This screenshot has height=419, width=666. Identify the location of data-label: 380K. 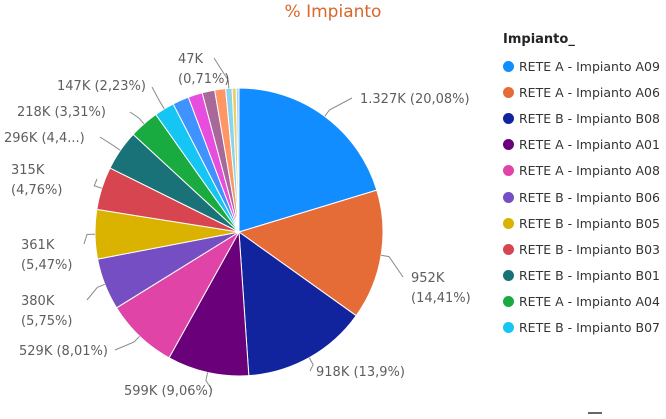
(38, 301).